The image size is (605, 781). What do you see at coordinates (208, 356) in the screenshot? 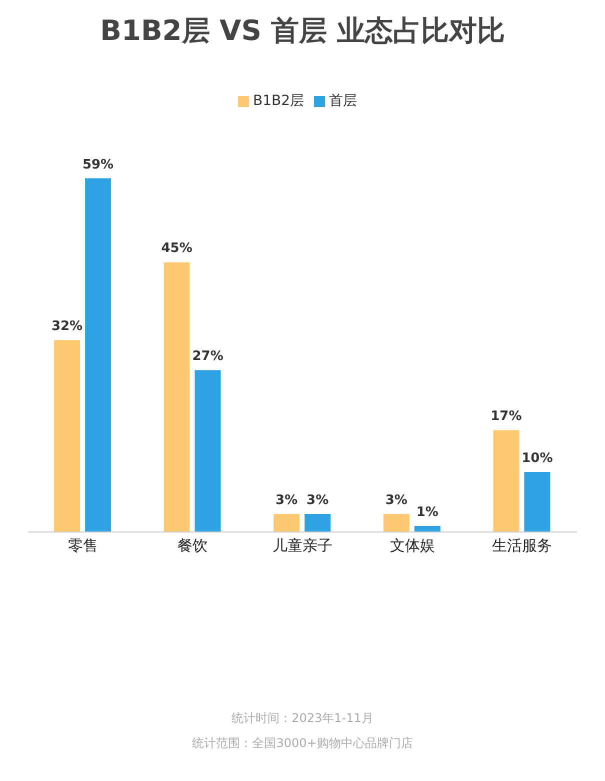
I see `data-label: 27%` at bounding box center [208, 356].